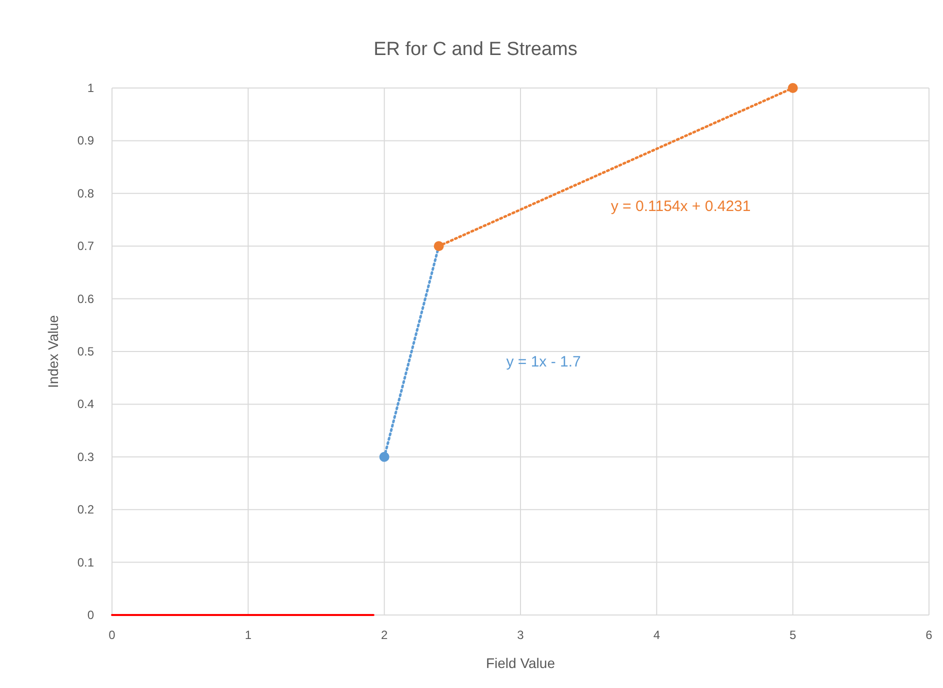  What do you see at coordinates (929, 635) in the screenshot?
I see `x-tick-label: 6` at bounding box center [929, 635].